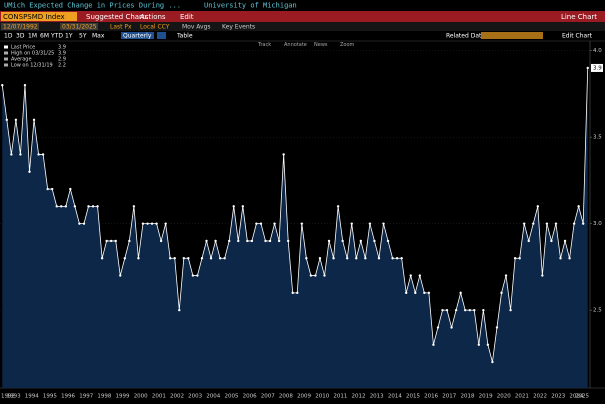 Image resolution: width=605 pixels, height=404 pixels. Describe the element at coordinates (347, 45) in the screenshot. I see `chart-tool: Zoom` at that location.